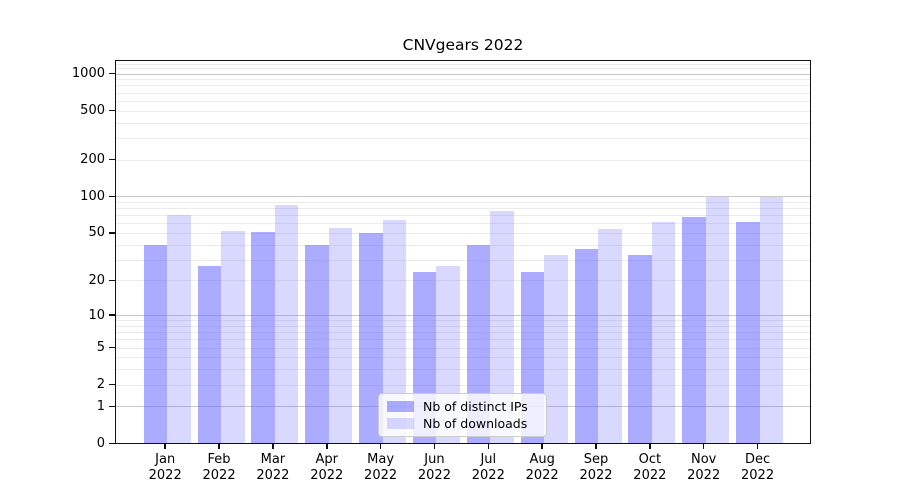 The width and height of the screenshot is (900, 500). I want to click on bar-sep-distinct-ips, so click(586, 346).